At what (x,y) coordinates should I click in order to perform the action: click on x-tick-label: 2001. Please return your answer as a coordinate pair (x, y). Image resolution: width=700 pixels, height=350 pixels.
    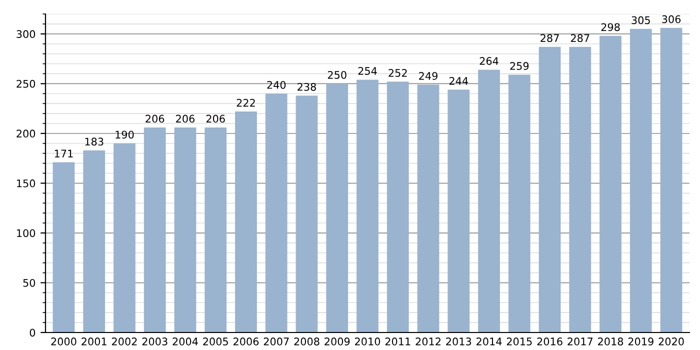
    Looking at the image, I should click on (94, 342).